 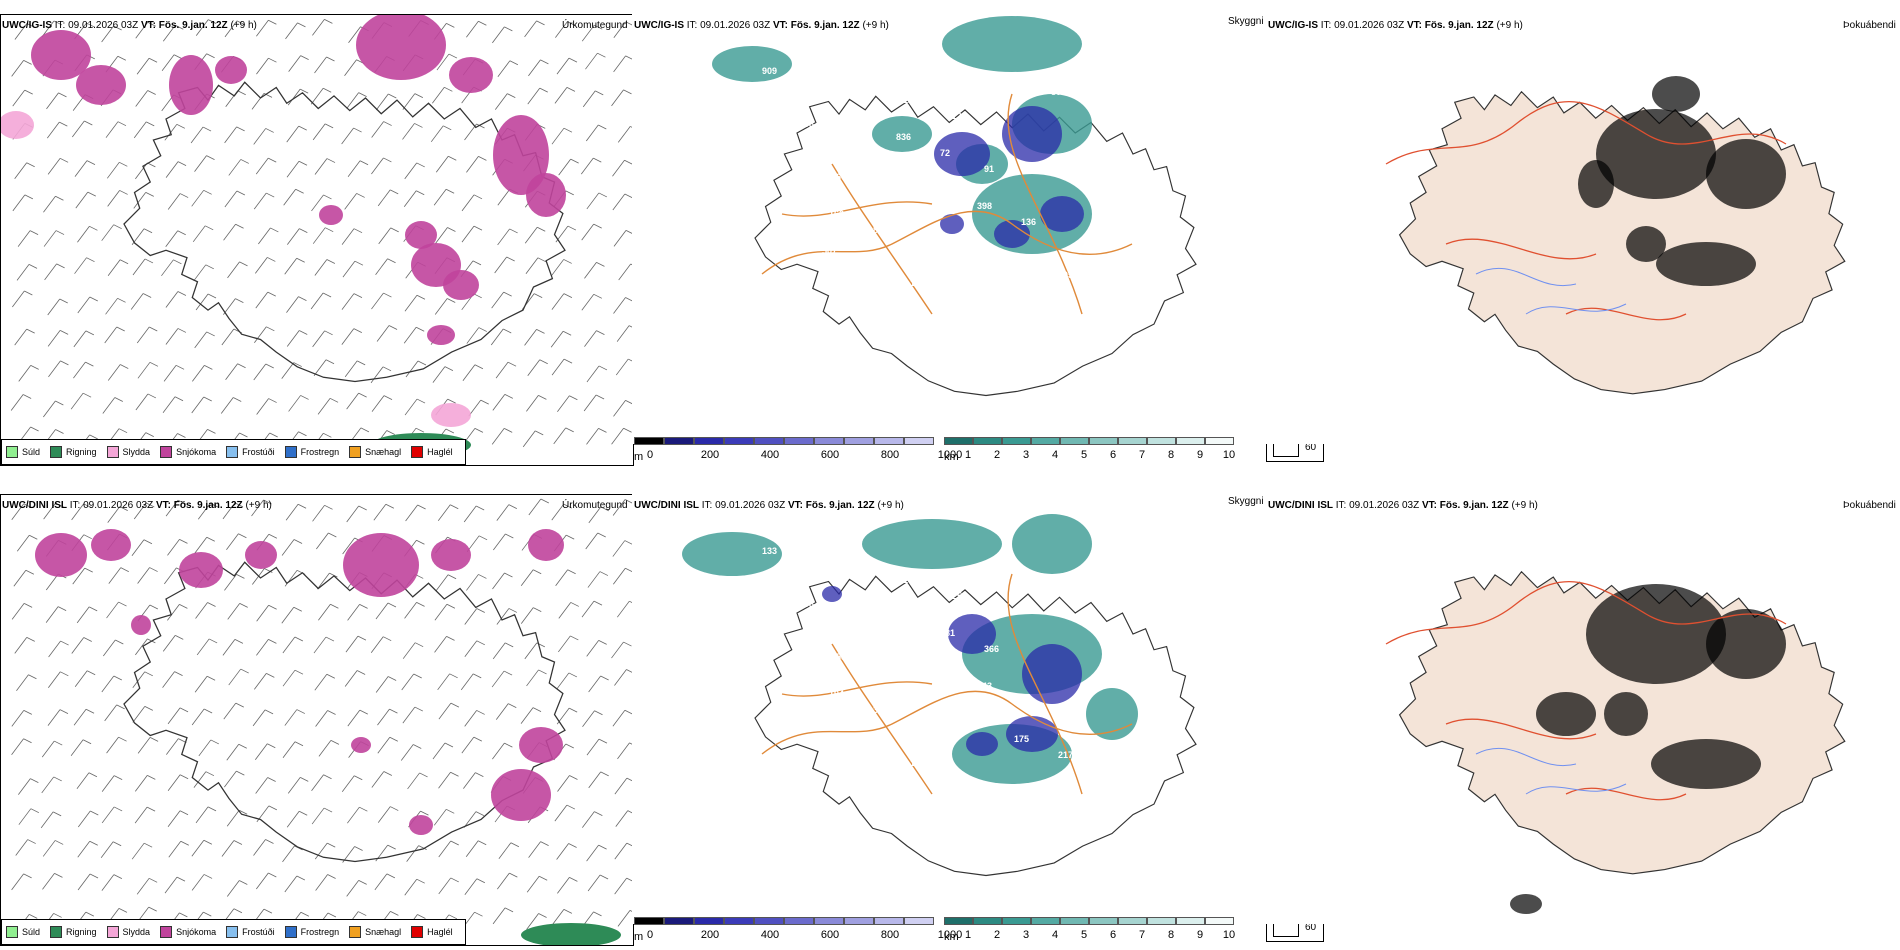 What do you see at coordinates (1869, 505) in the screenshot?
I see `panel-title: Þokuábendi` at bounding box center [1869, 505].